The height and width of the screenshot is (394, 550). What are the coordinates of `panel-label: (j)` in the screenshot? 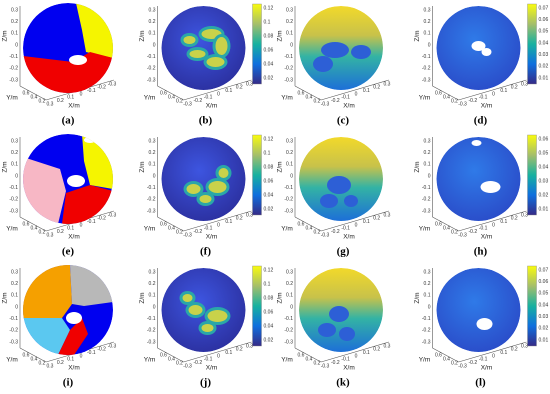 It's located at (205, 383).